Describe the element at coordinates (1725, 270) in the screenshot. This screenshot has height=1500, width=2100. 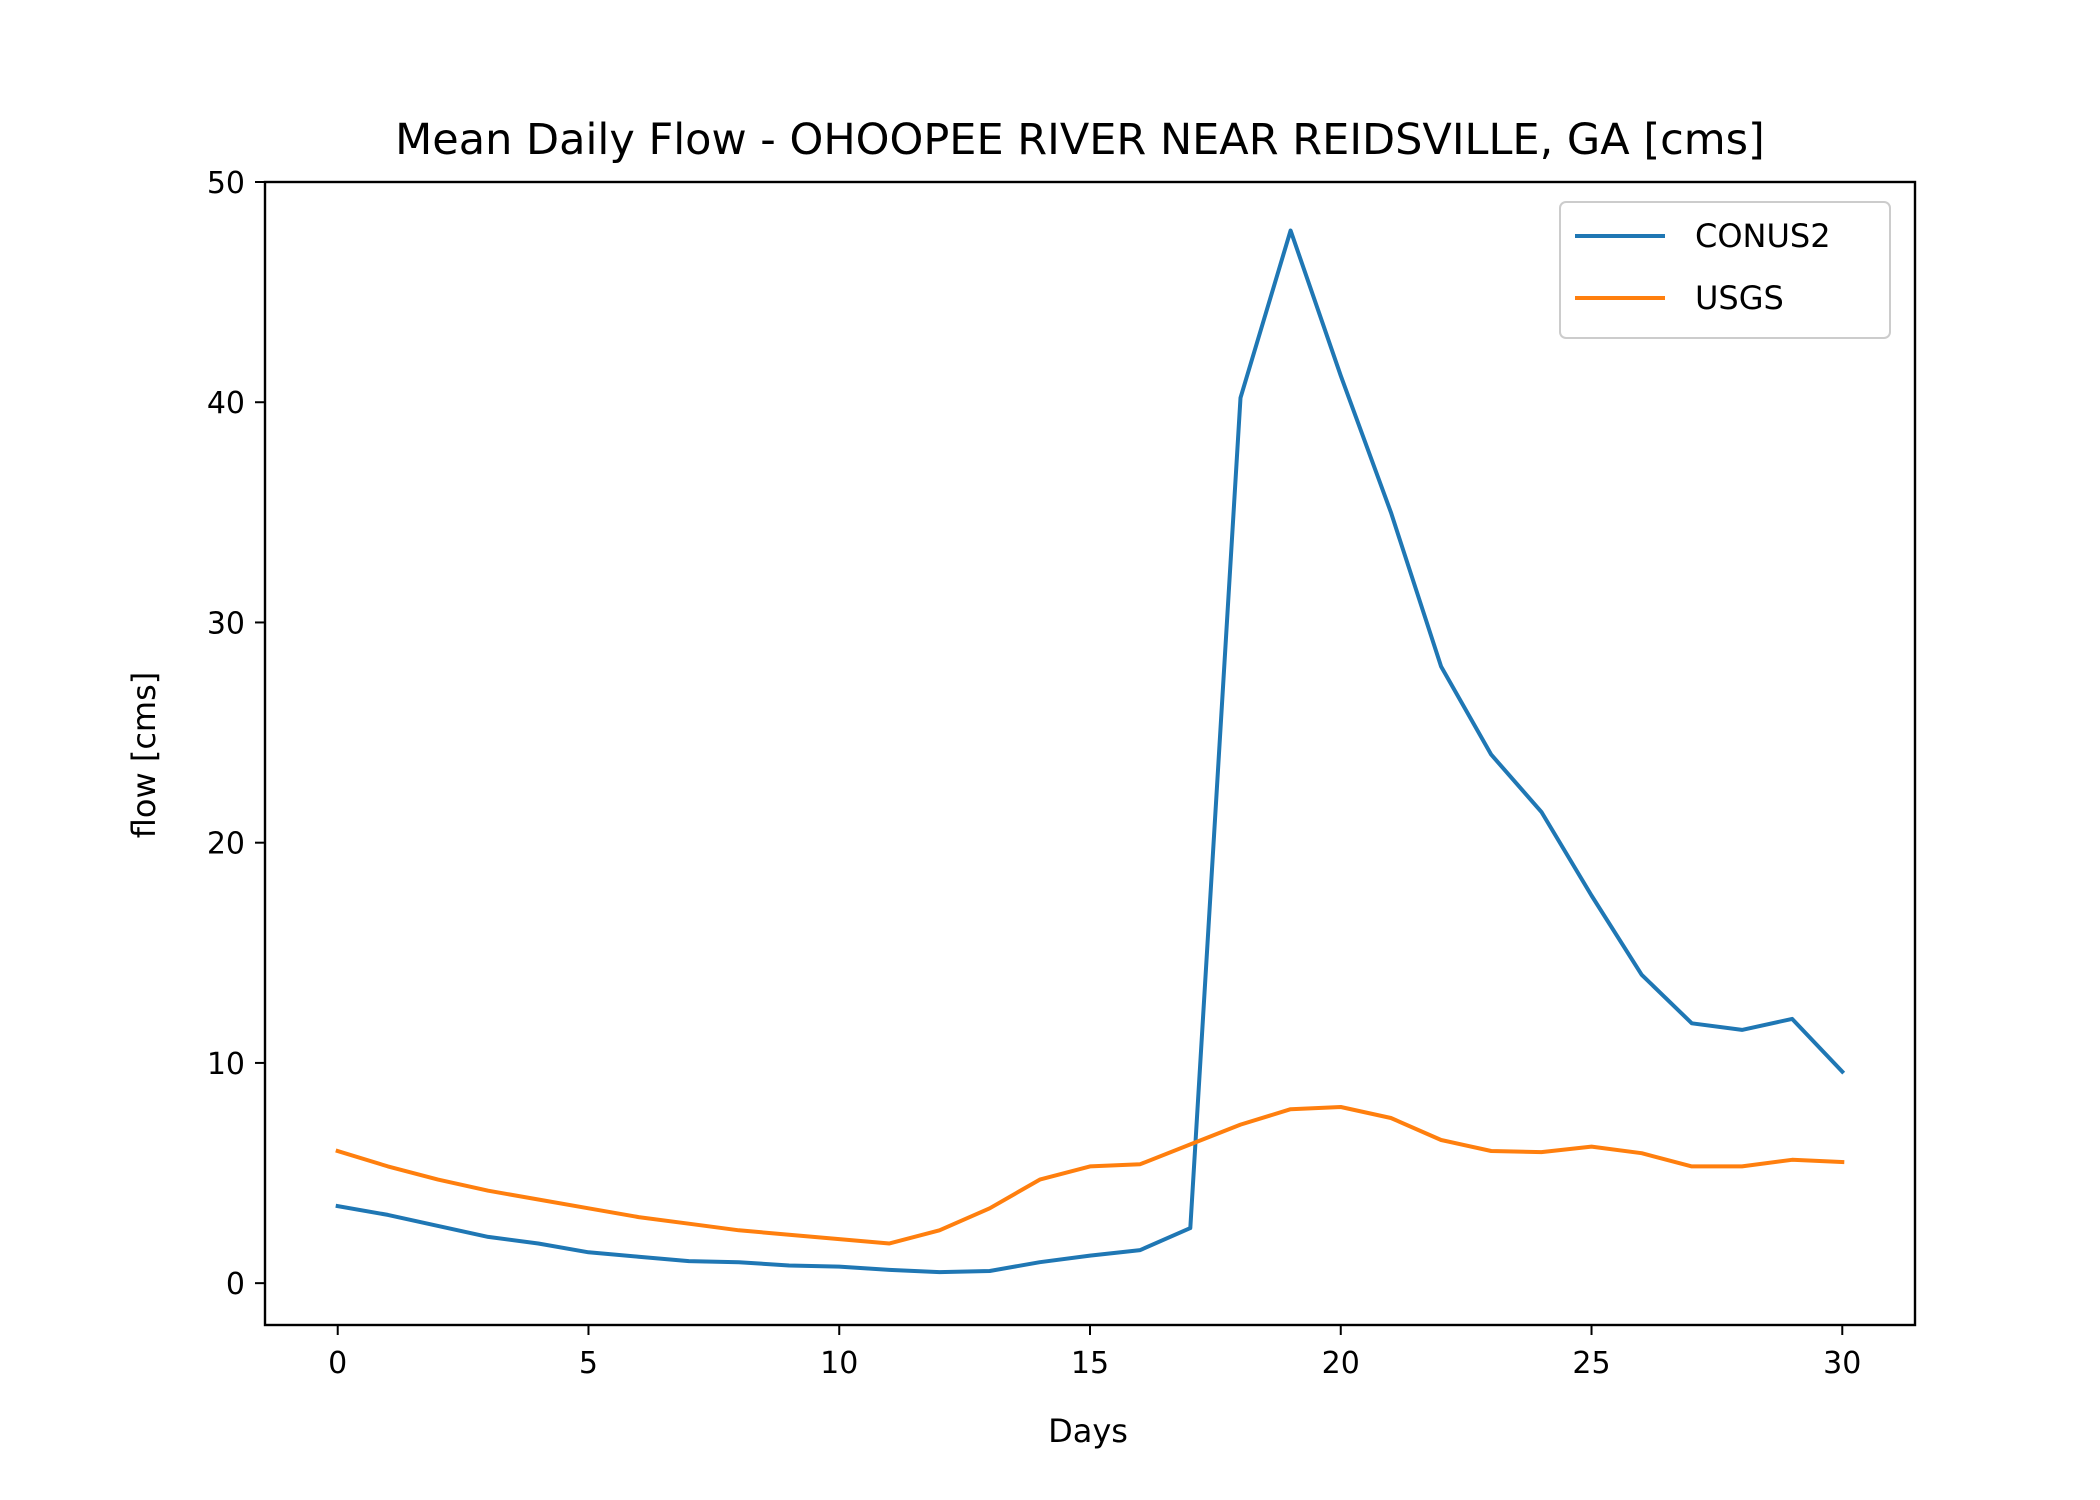
I see `legend: CONUS2 USGS` at that location.